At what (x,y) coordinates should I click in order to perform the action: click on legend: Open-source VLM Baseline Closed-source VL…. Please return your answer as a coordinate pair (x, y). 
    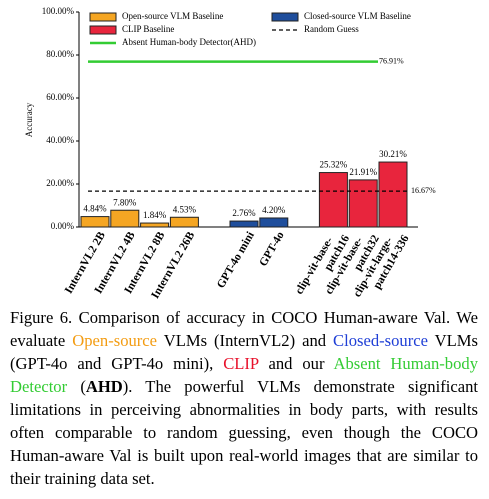
    Looking at the image, I should click on (250, 29).